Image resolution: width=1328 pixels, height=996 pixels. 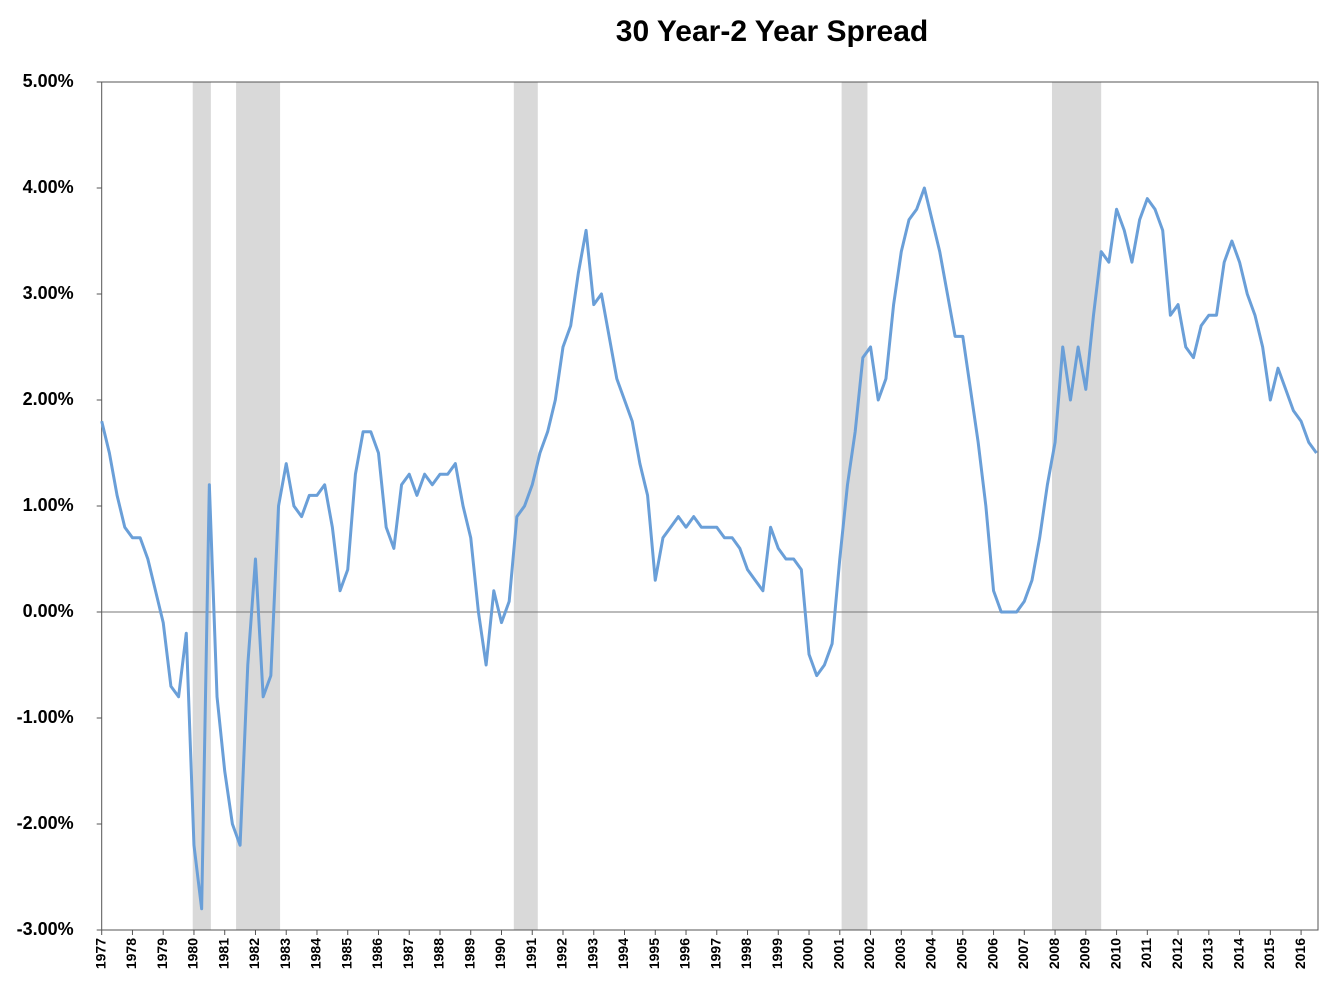 What do you see at coordinates (469, 953) in the screenshot?
I see `x-tick-label: 1989` at bounding box center [469, 953].